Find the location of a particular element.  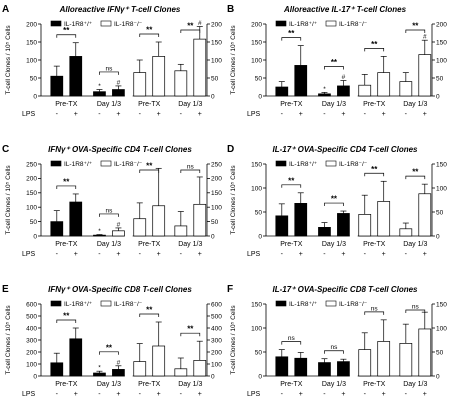

y-right-tick-label: 300 is located at coordinates (216, 340).